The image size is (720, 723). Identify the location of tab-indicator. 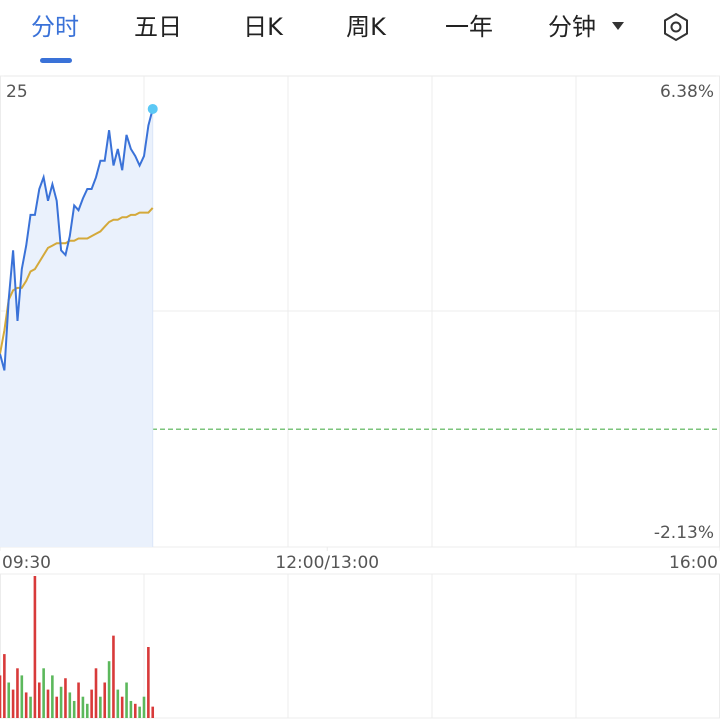
(56, 60).